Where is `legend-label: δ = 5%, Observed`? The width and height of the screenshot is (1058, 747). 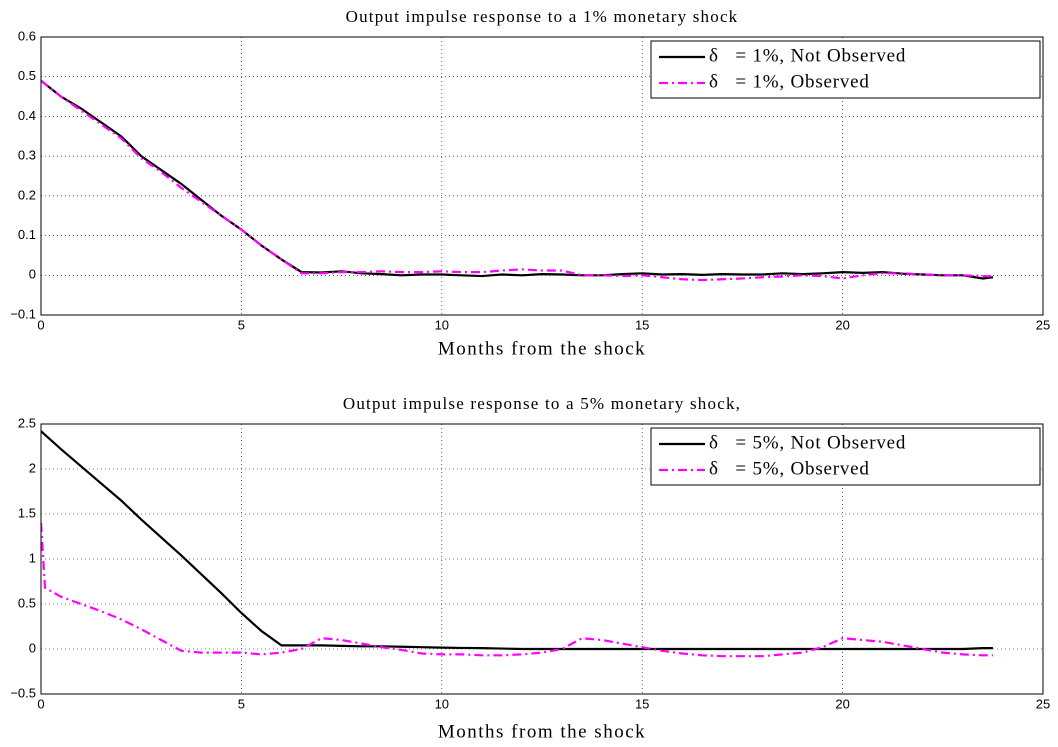 legend-label: δ = 5%, Observed is located at coordinates (789, 468).